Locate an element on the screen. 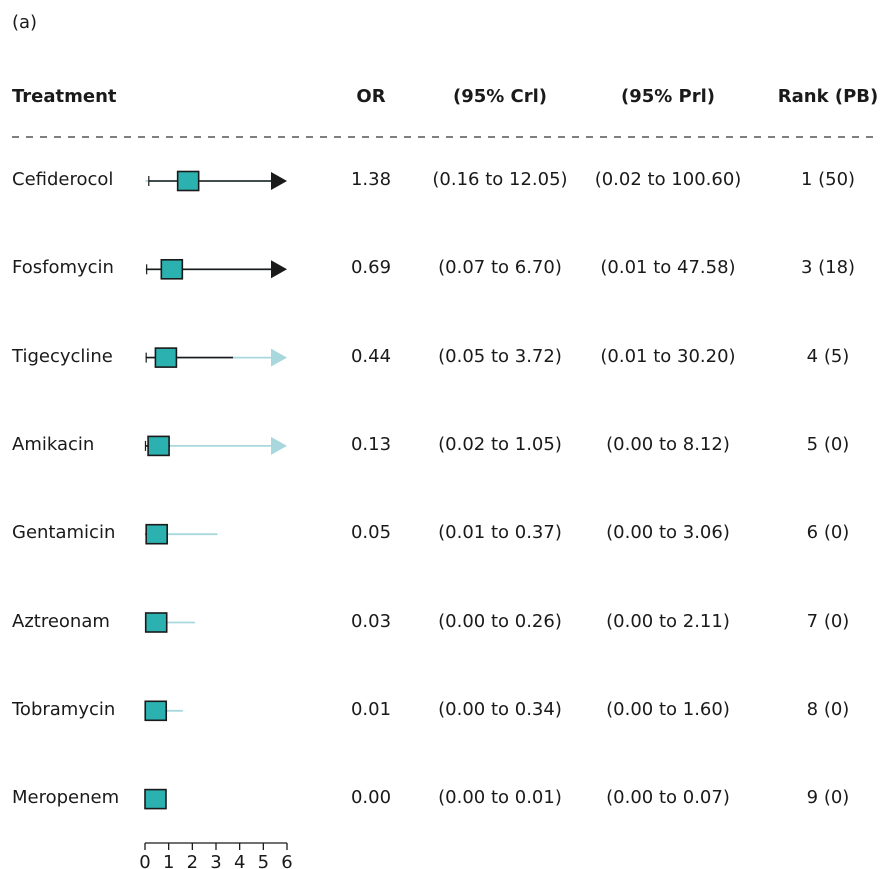  crl-interval: (0.00 to 0.01) is located at coordinates (500, 798).